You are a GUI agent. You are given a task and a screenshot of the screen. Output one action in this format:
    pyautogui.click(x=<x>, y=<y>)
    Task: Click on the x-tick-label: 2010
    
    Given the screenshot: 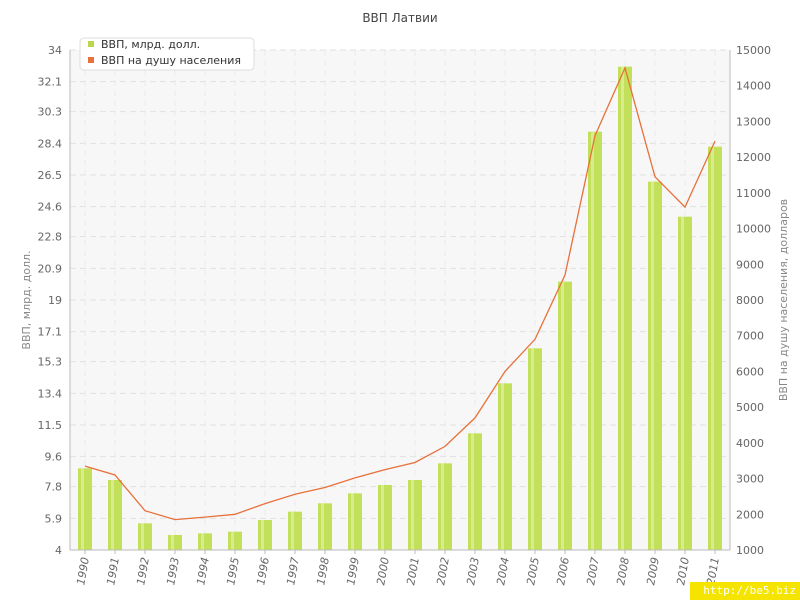 What is the action you would take?
    pyautogui.click(x=683, y=571)
    